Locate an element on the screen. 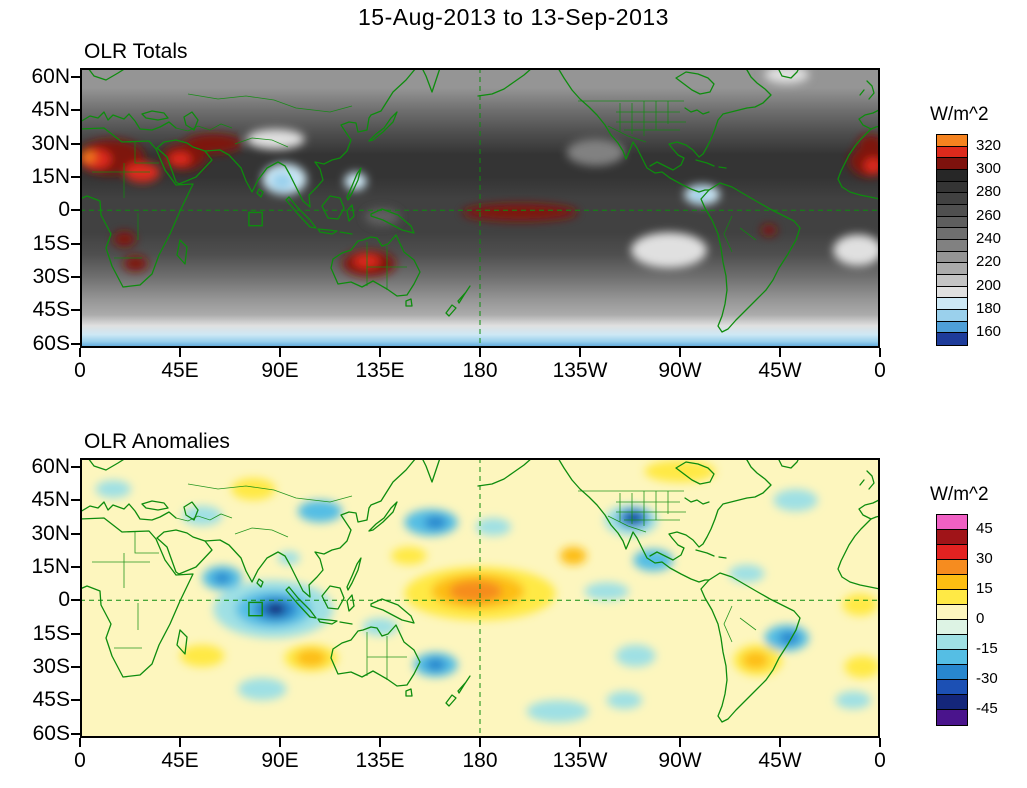 The width and height of the screenshot is (1027, 788). colorbar-tick-label: 160 is located at coordinates (989, 332).